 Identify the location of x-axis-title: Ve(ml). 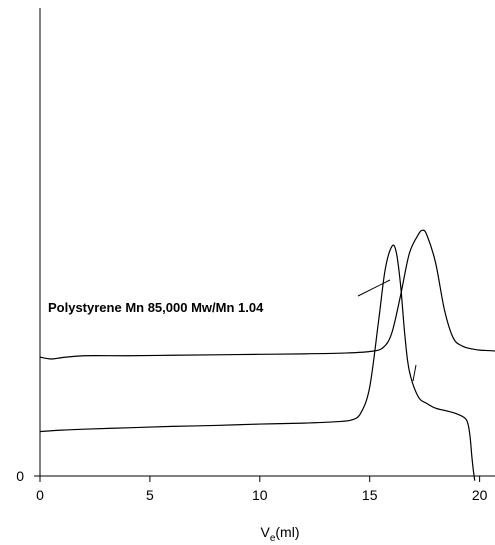
(279, 534).